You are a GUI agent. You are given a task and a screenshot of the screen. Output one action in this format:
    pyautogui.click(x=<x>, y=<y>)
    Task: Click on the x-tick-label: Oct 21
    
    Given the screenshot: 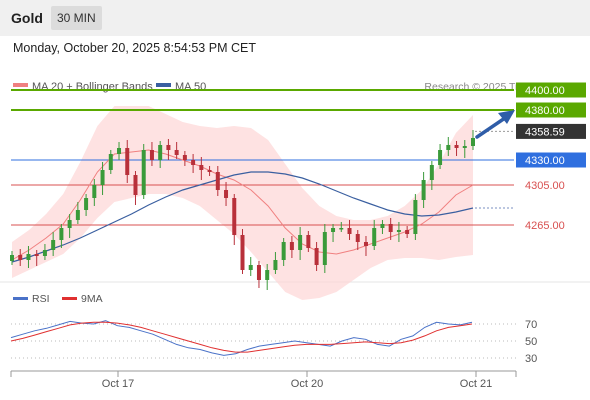 What is the action you would take?
    pyautogui.click(x=476, y=384)
    